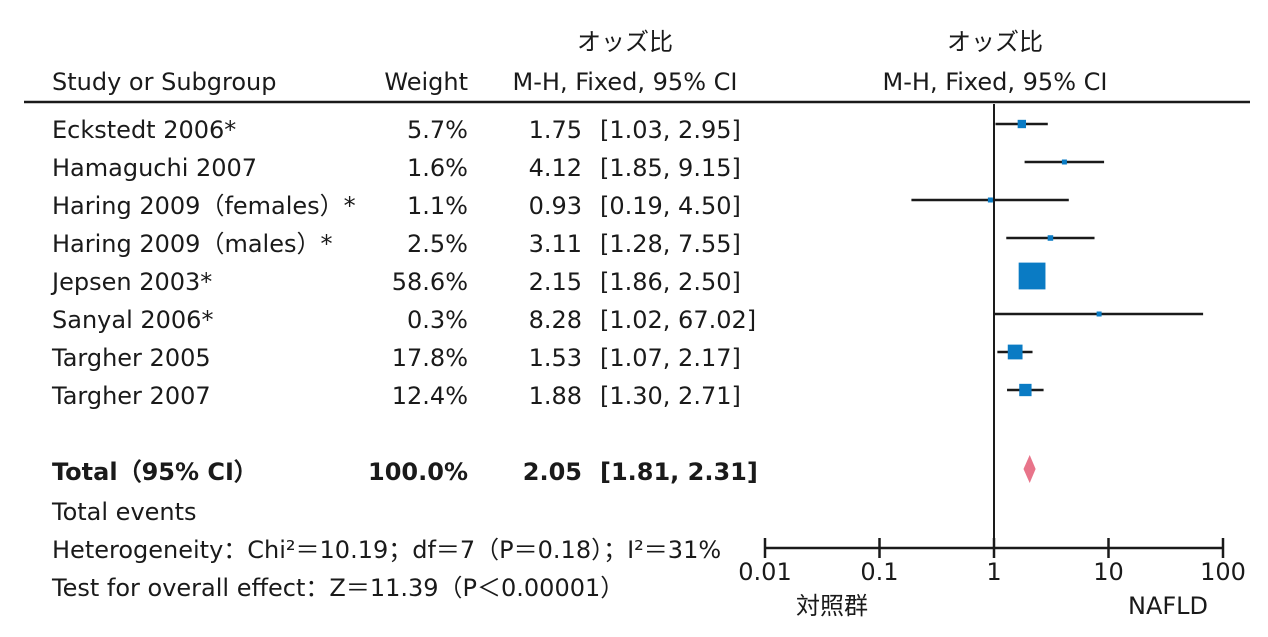 The image size is (1268, 637). I want to click on study-or: 8.28, so click(555, 320).